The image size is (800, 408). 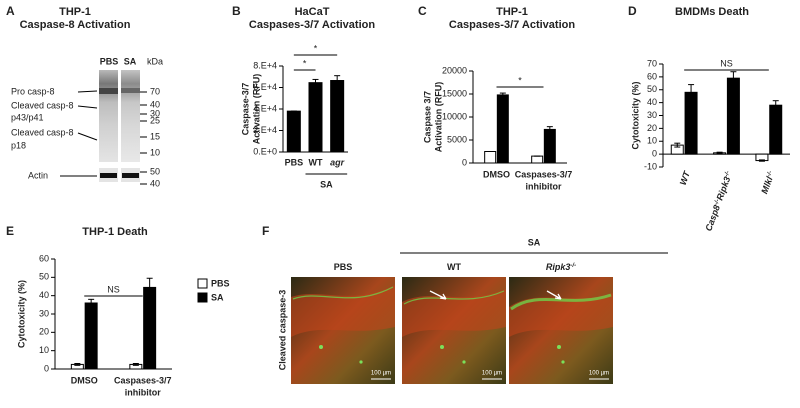 What do you see at coordinates (632, 11) in the screenshot?
I see `panel-label: D` at bounding box center [632, 11].